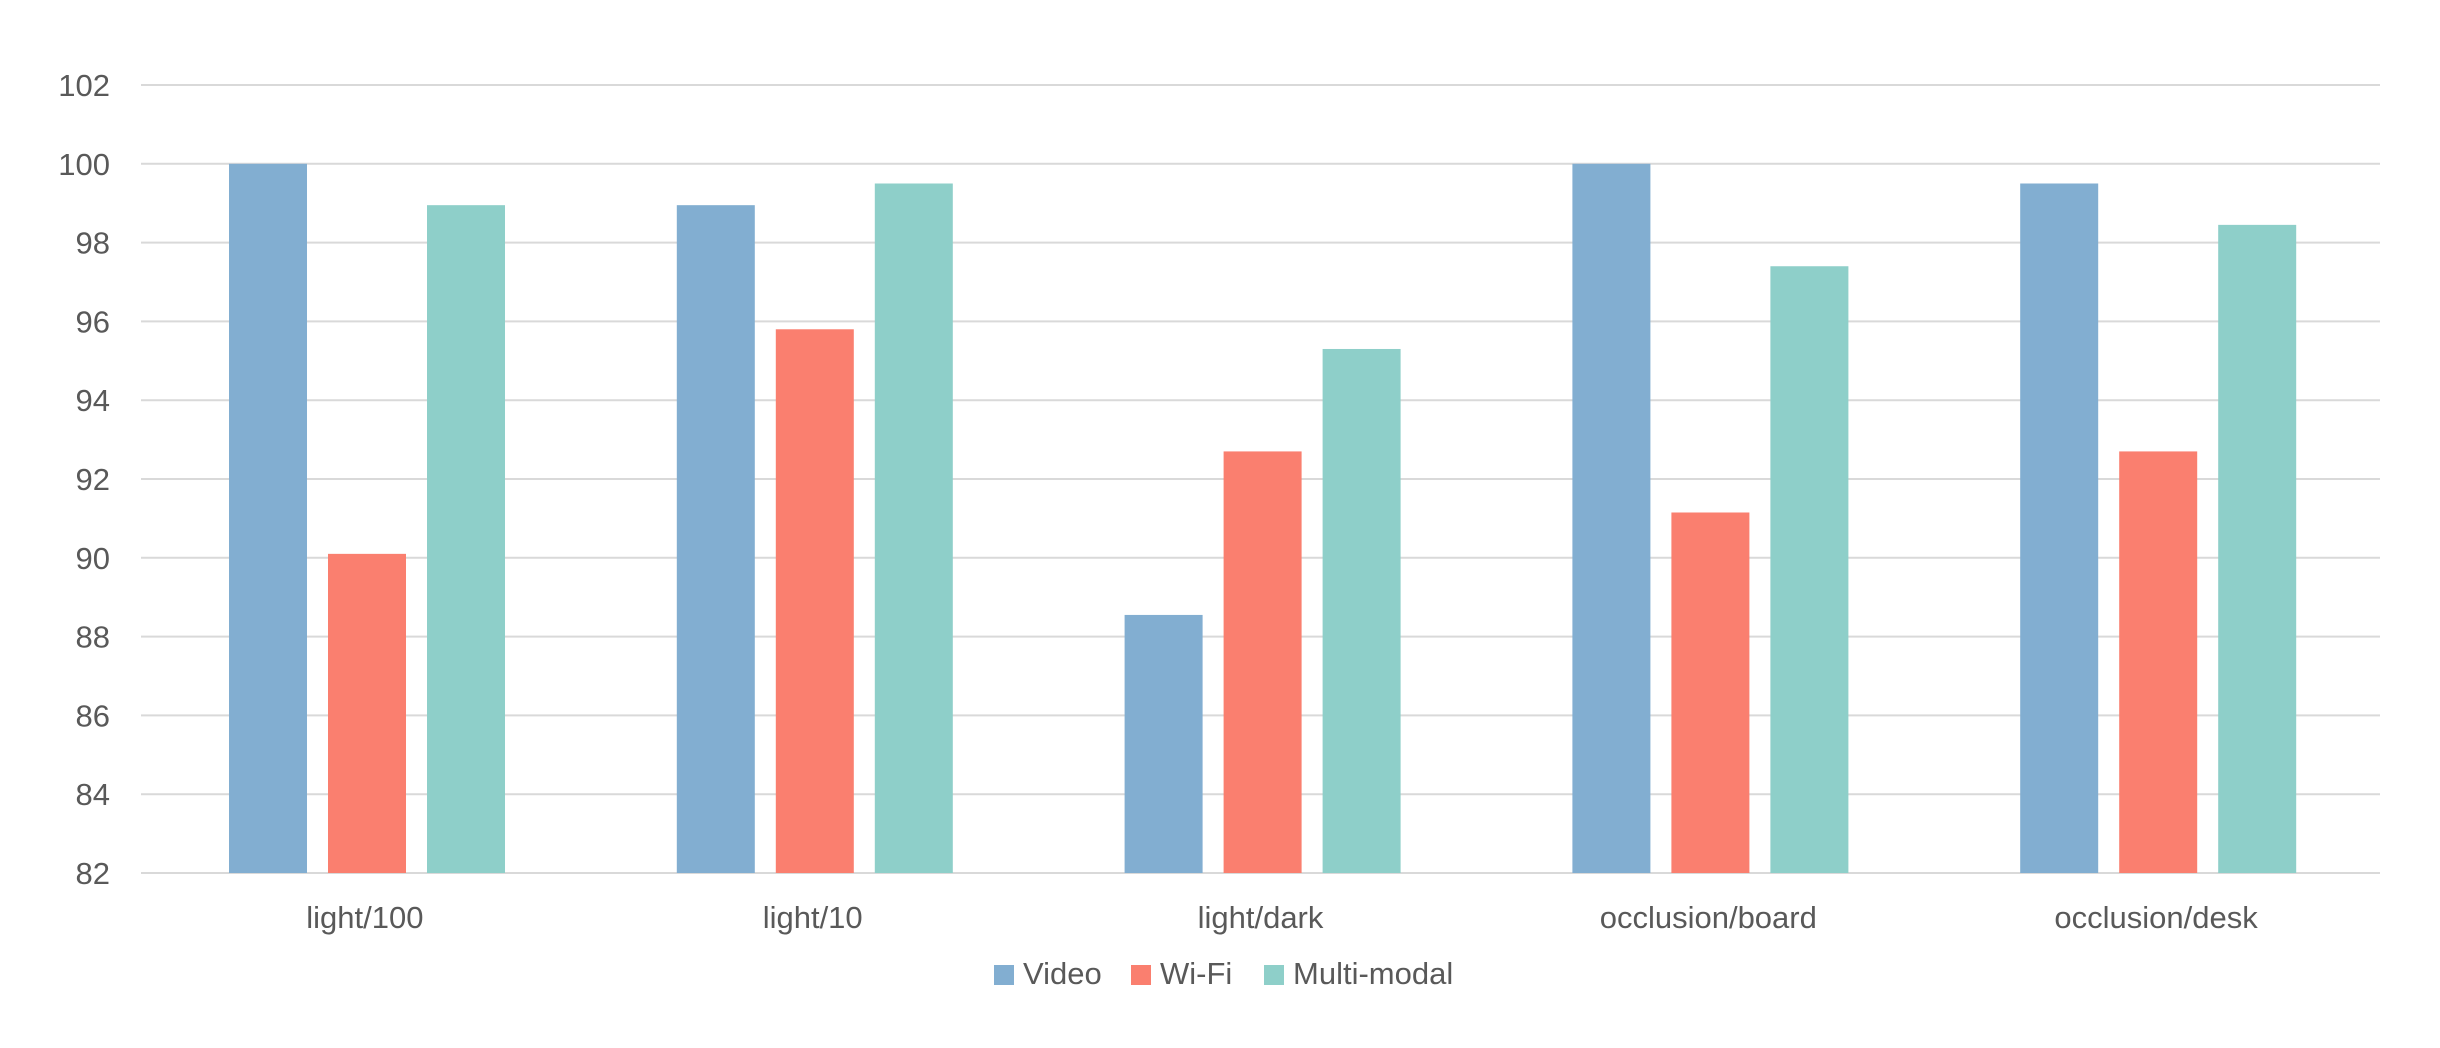 This screenshot has width=2440, height=1048. I want to click on y-tick-label: 98, so click(93, 243).